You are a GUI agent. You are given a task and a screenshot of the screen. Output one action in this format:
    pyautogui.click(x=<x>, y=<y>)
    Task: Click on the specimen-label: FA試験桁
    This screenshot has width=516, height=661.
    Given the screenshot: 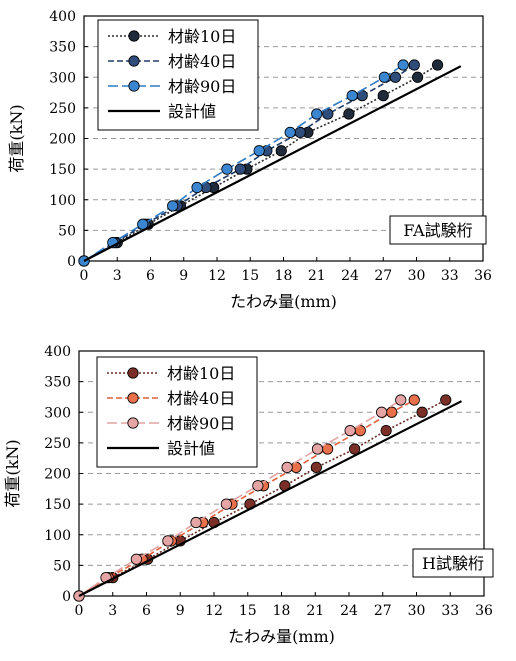 What is the action you would take?
    pyautogui.click(x=437, y=230)
    